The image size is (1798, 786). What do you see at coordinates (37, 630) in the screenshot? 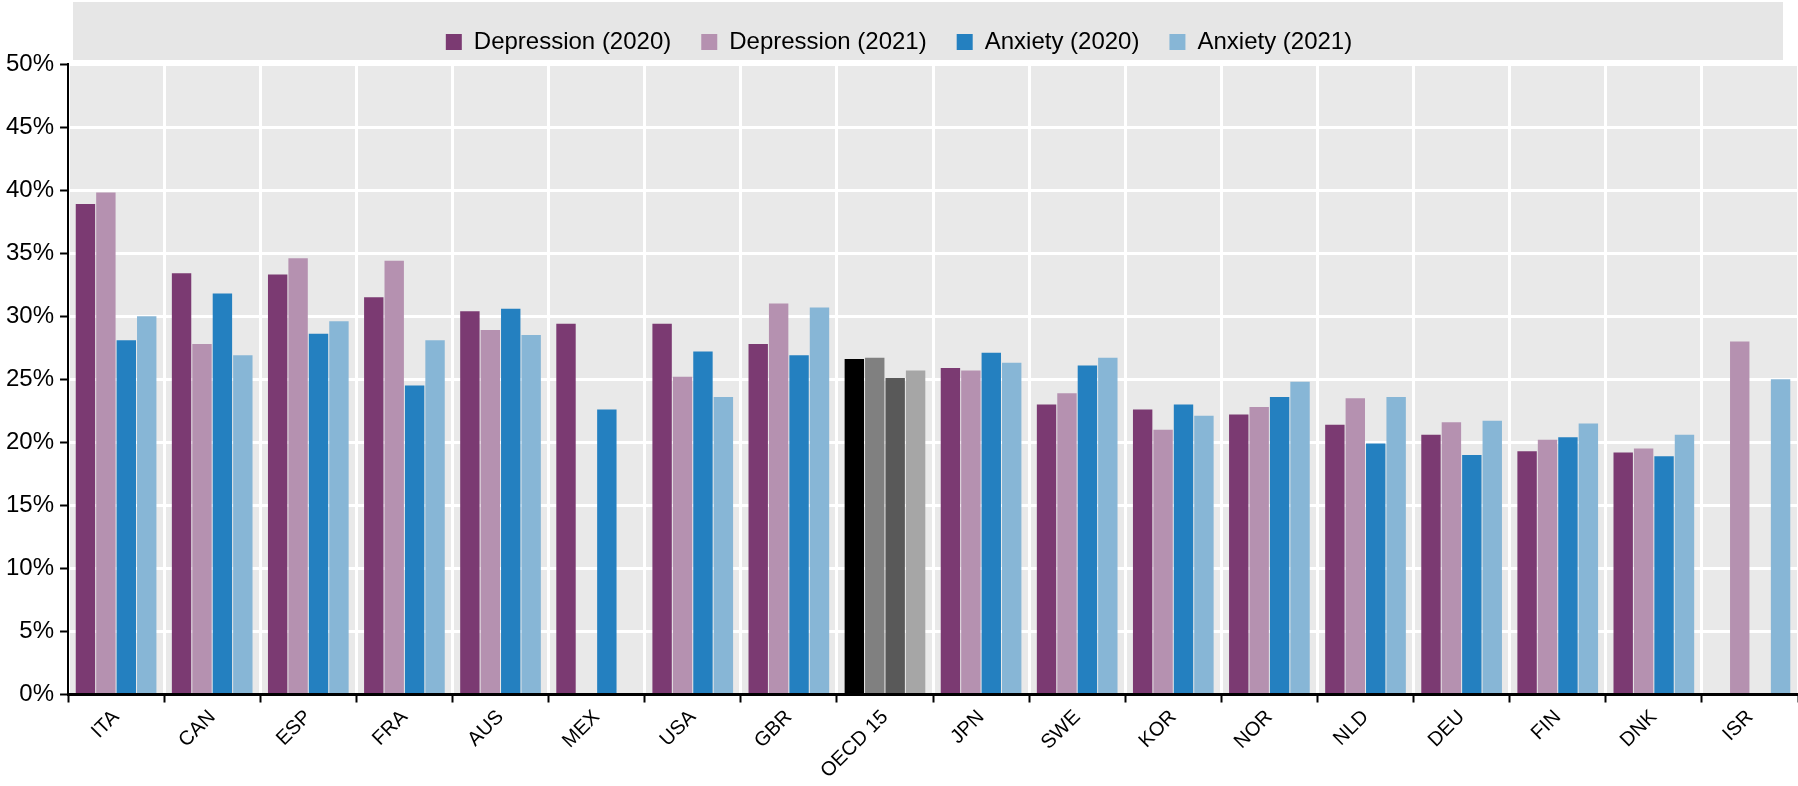
I see `y-tick-label: 5%` at bounding box center [37, 630].